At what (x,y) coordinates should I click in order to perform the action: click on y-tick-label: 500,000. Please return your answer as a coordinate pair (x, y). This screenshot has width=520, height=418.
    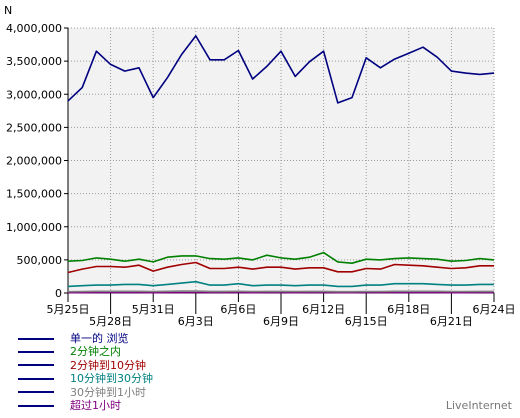
    Looking at the image, I should click on (40, 260).